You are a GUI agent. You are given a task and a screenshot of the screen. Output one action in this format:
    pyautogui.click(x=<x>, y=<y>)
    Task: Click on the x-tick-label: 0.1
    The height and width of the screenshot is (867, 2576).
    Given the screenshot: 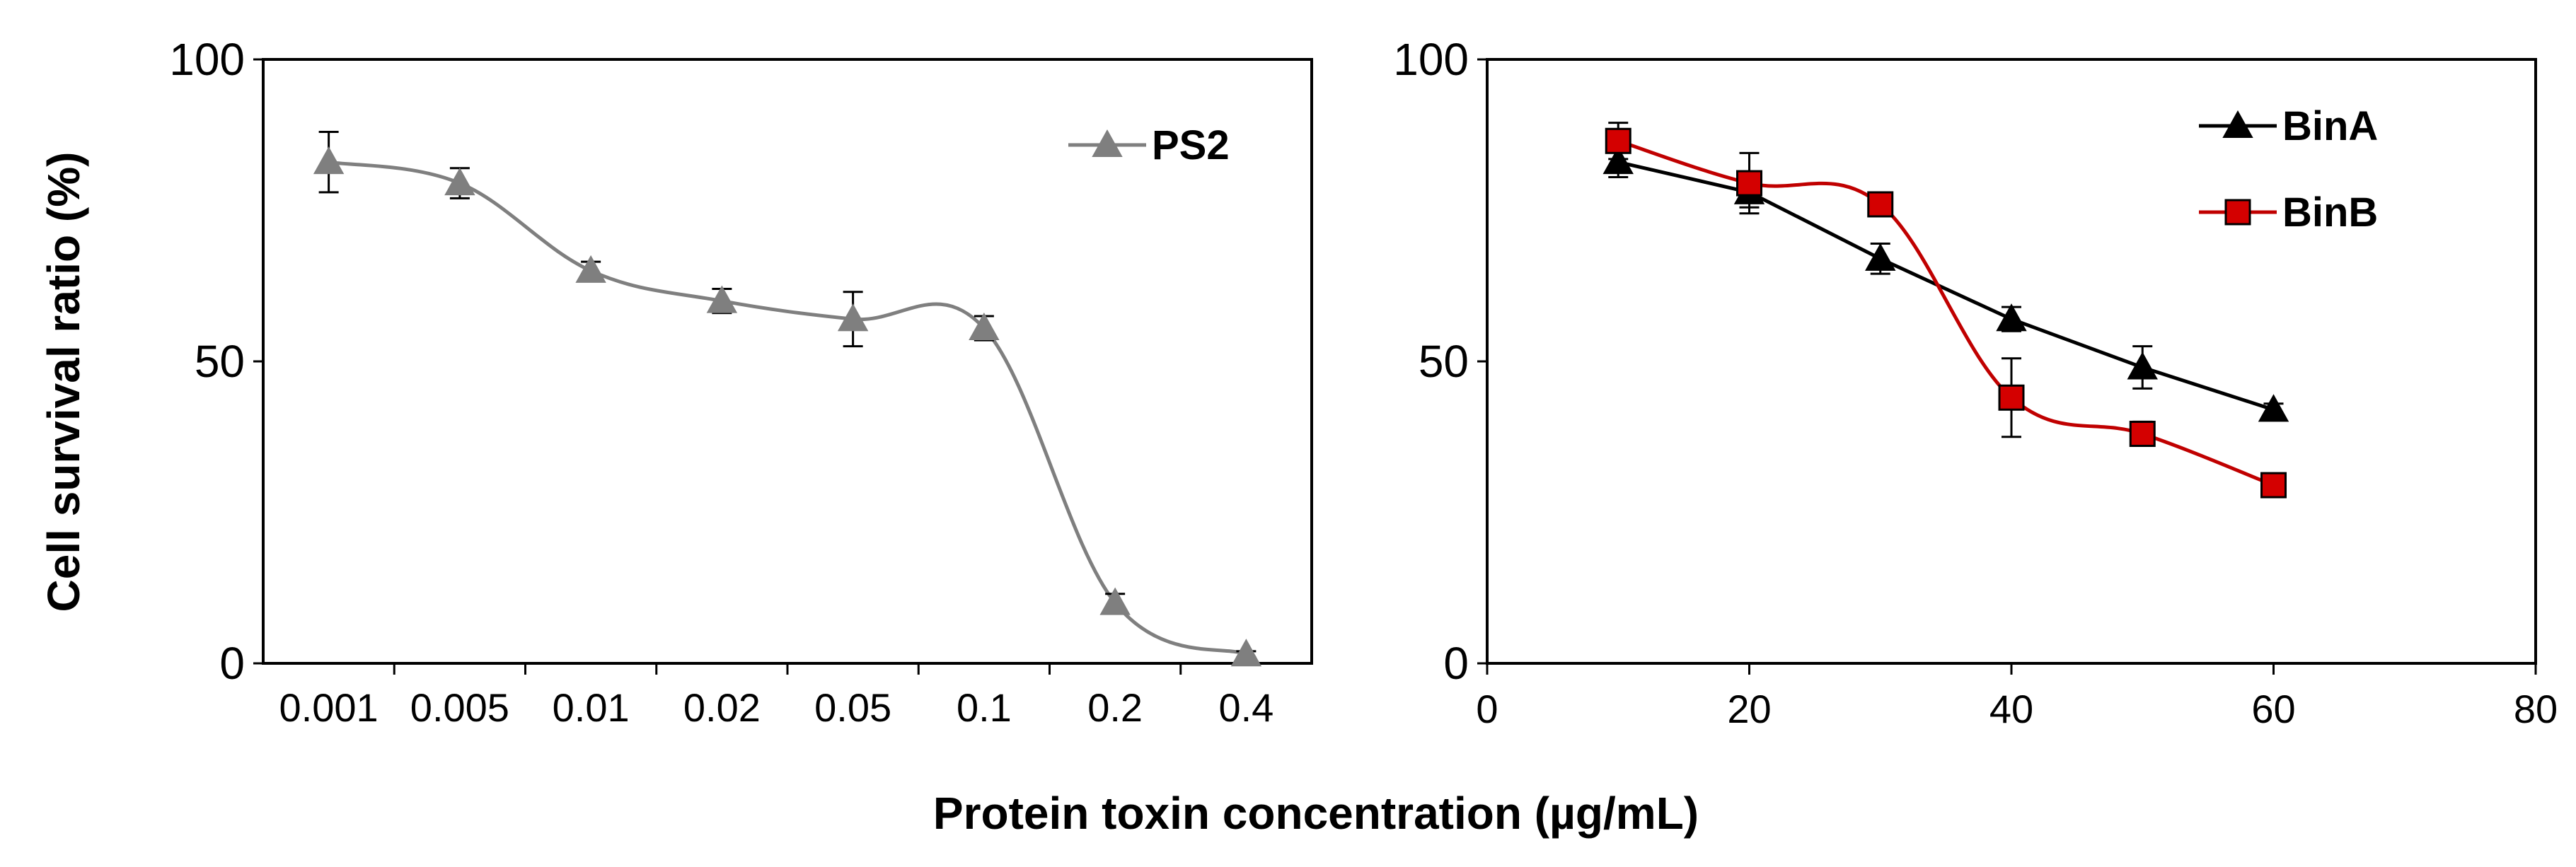 What is the action you would take?
    pyautogui.click(x=984, y=707)
    